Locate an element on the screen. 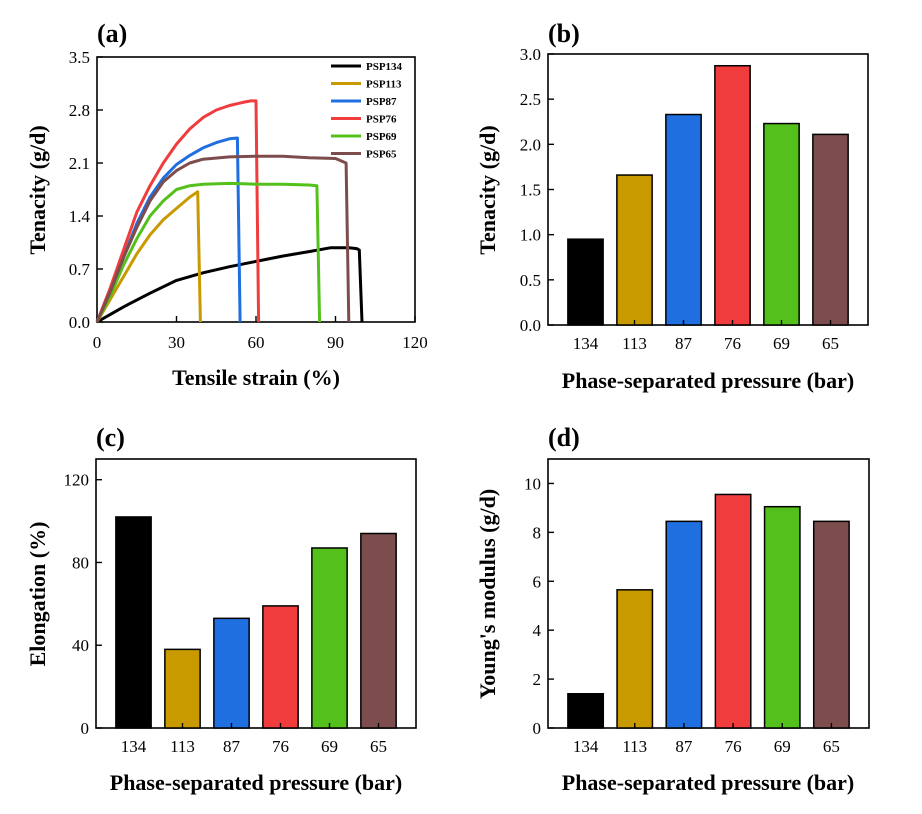  y-tick-label-d-2: 2 is located at coordinates (537, 679).